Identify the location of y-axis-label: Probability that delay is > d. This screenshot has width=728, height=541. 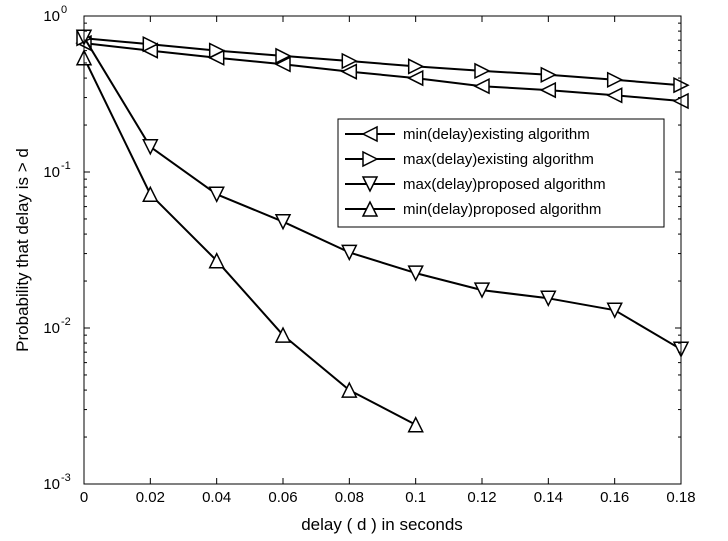
(22, 250).